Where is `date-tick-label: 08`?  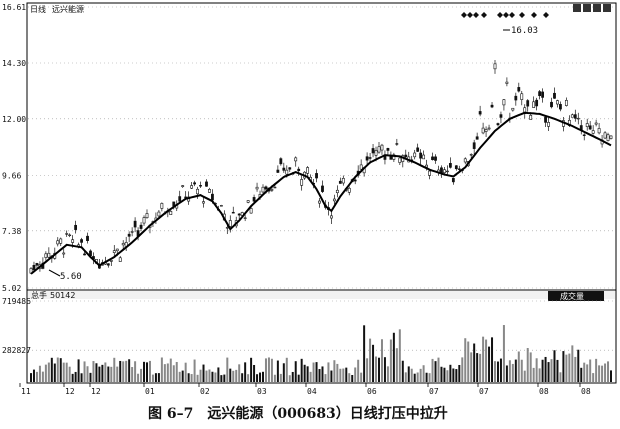
date-tick-label: 08 is located at coordinates (544, 391).